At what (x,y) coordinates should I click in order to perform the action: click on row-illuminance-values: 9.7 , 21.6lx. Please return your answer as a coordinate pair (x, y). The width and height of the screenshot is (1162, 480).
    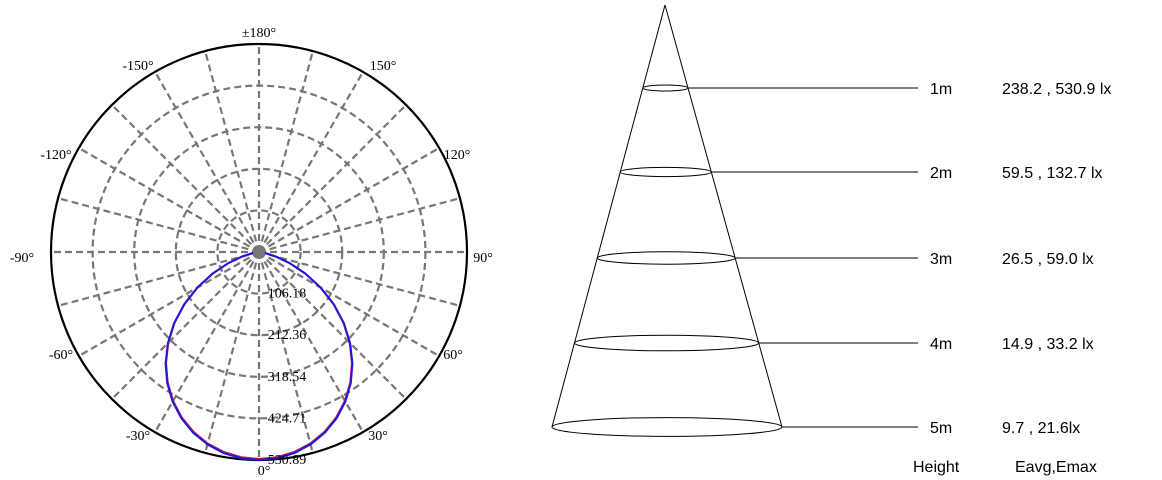
    Looking at the image, I should click on (1041, 428).